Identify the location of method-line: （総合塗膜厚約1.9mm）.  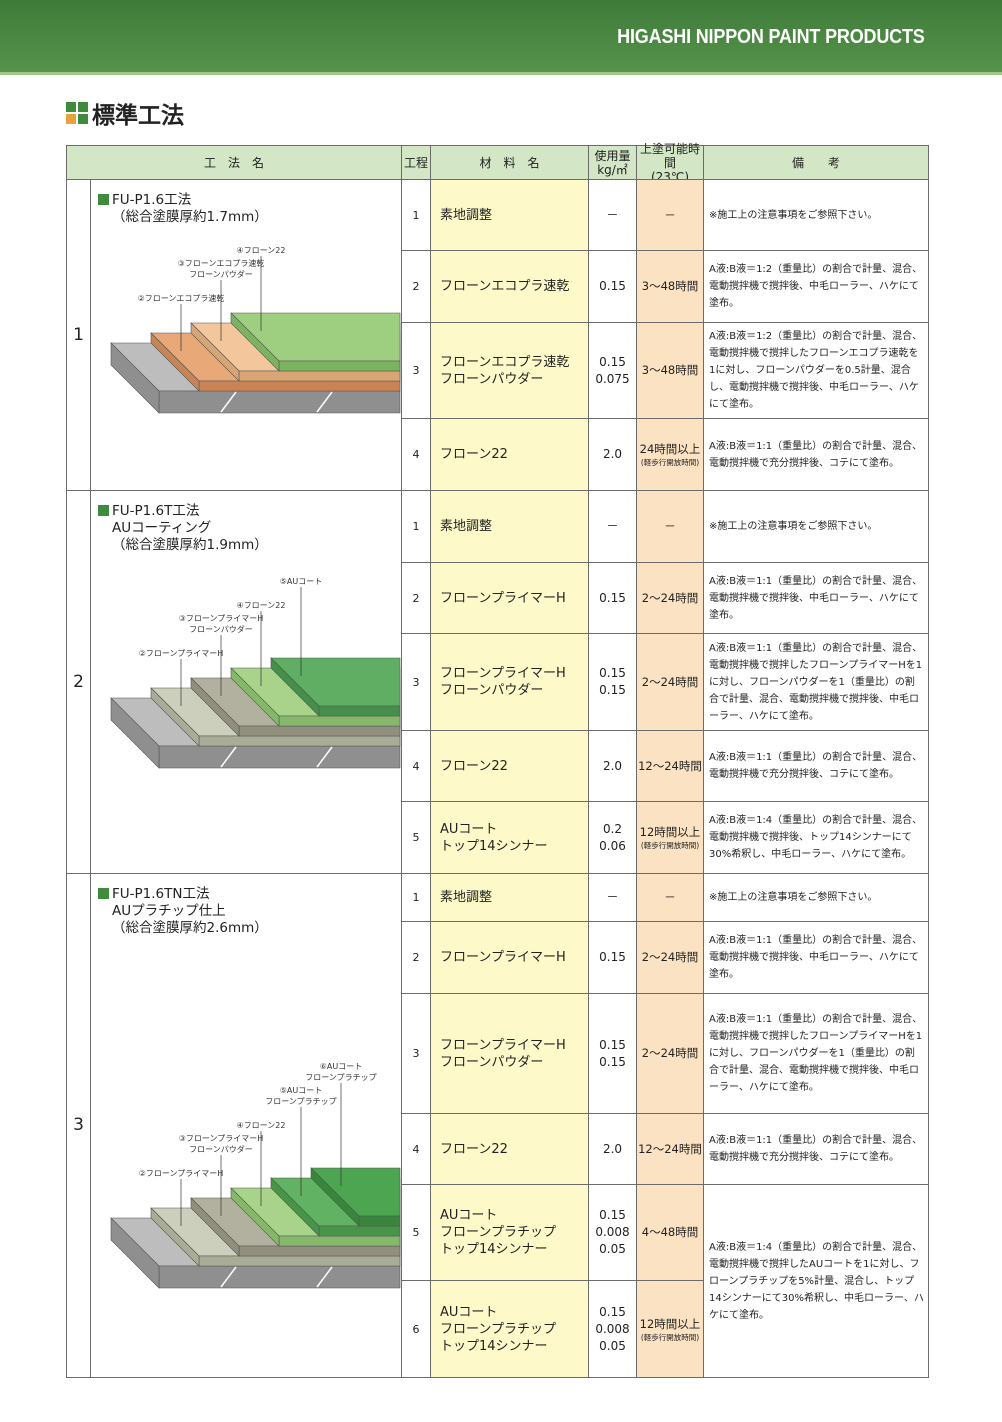
(183, 545).